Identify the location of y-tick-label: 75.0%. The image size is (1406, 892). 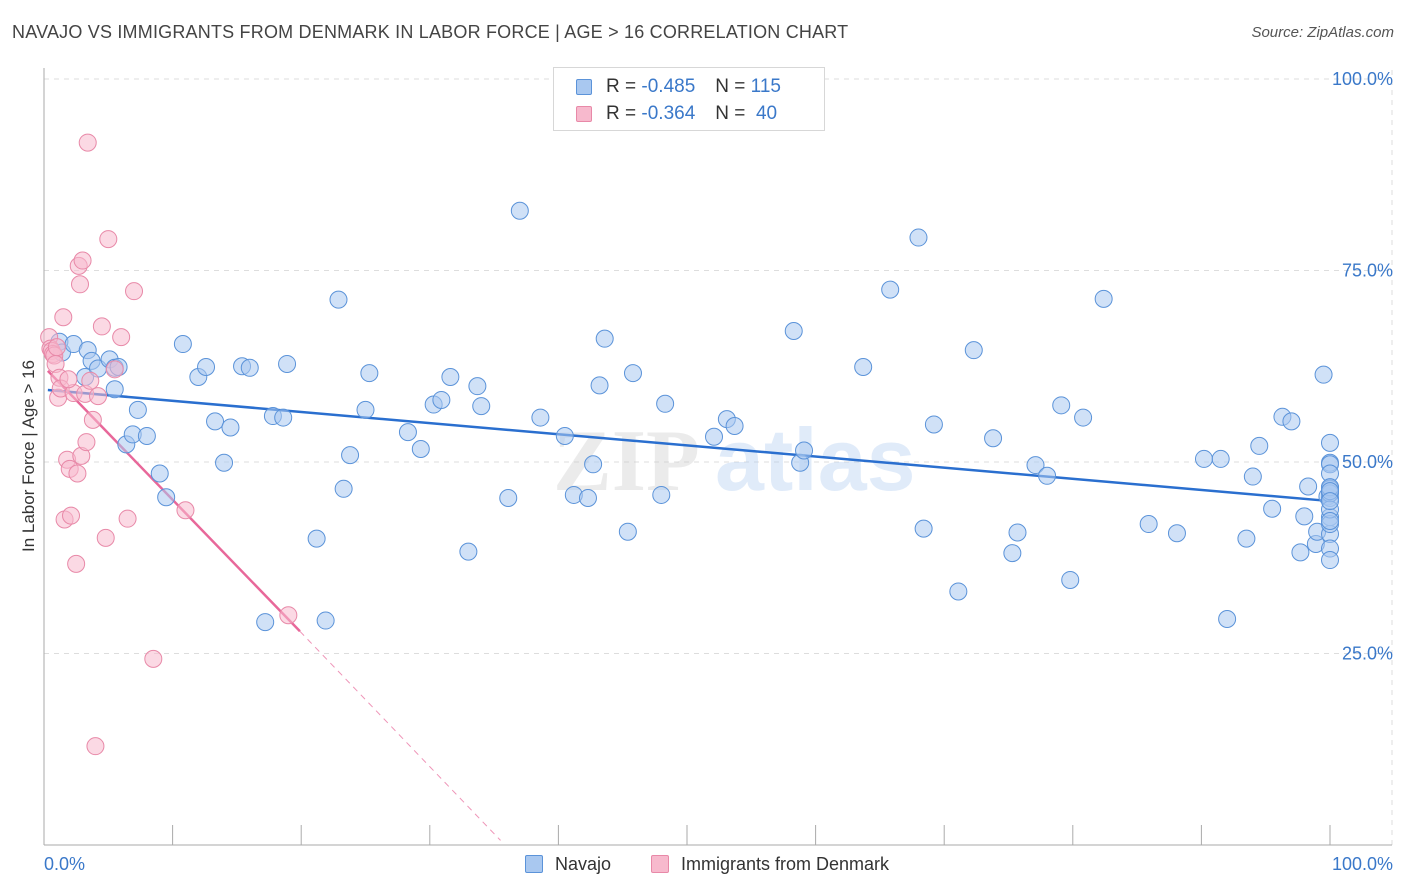
(1367, 271).